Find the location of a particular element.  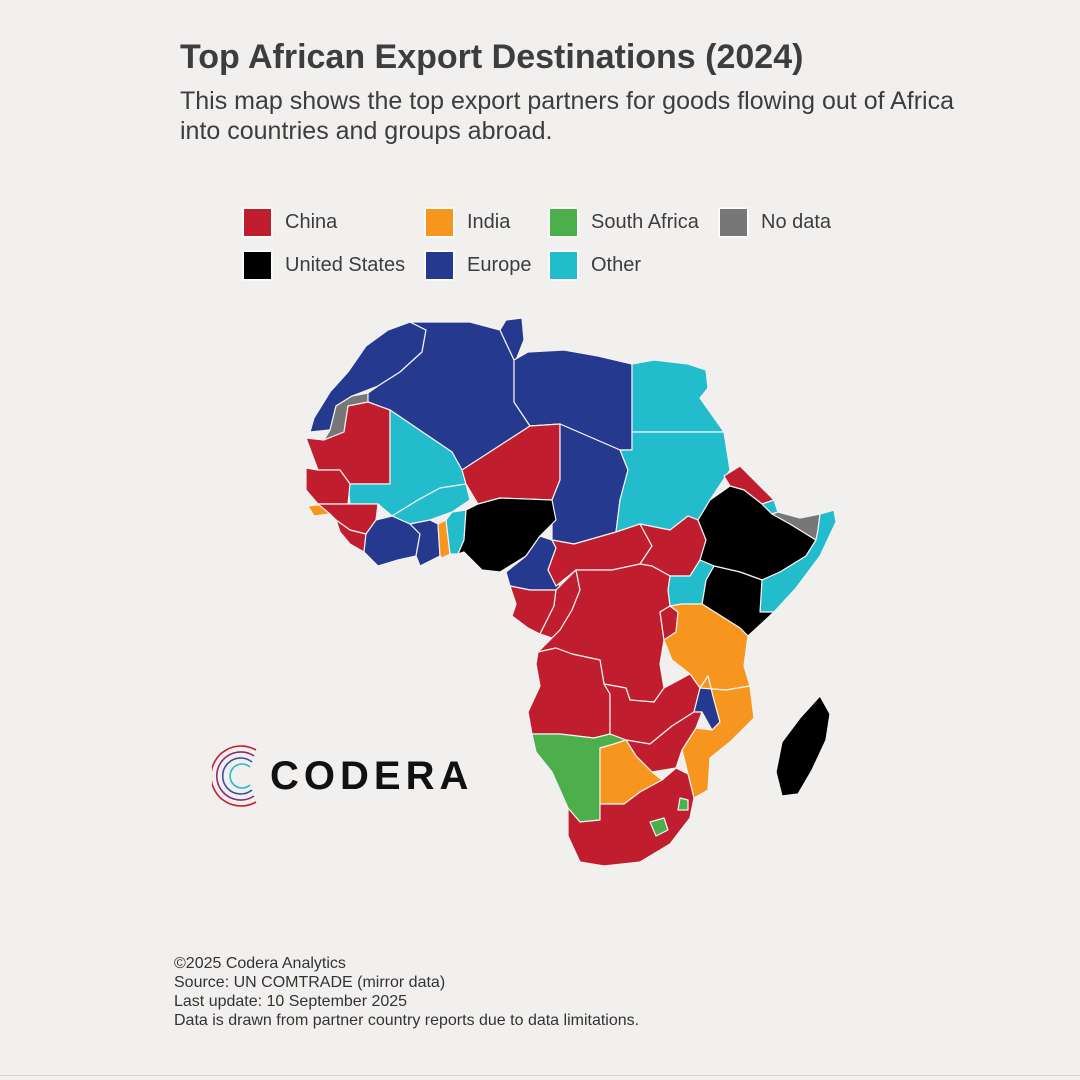

legend-swatch-united-states is located at coordinates (257, 265).